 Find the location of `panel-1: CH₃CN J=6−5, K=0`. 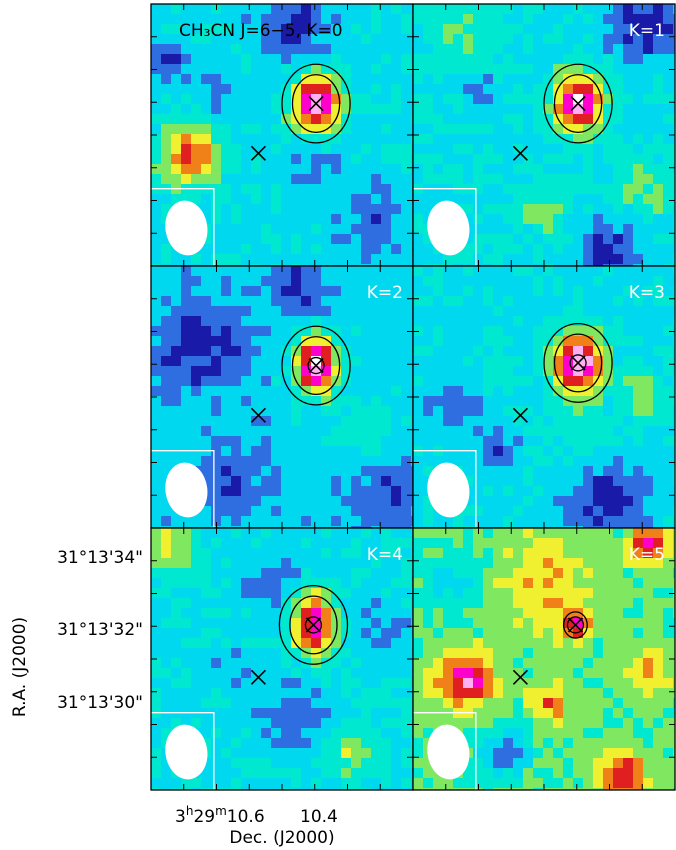

panel-1: CH₃CN J=6−5, K=0 is located at coordinates (282, 135).